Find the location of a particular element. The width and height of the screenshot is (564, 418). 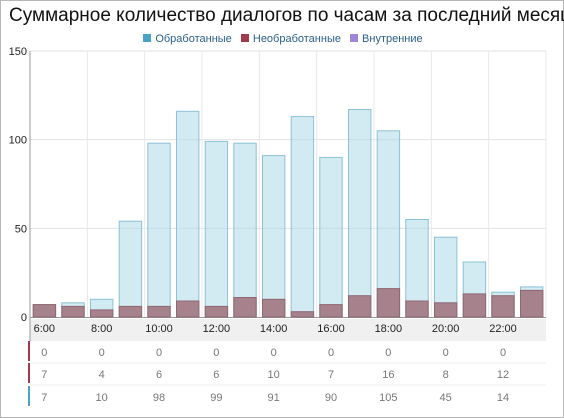

x-tick-label: 10:00 is located at coordinates (159, 329).